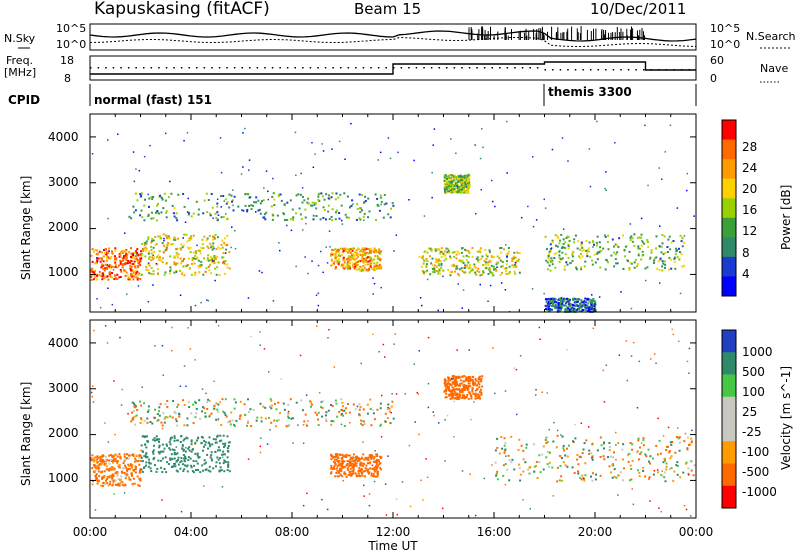 The image size is (800, 554). What do you see at coordinates (63, 272) in the screenshot?
I see `power-ytick-1000: 1000` at bounding box center [63, 272].